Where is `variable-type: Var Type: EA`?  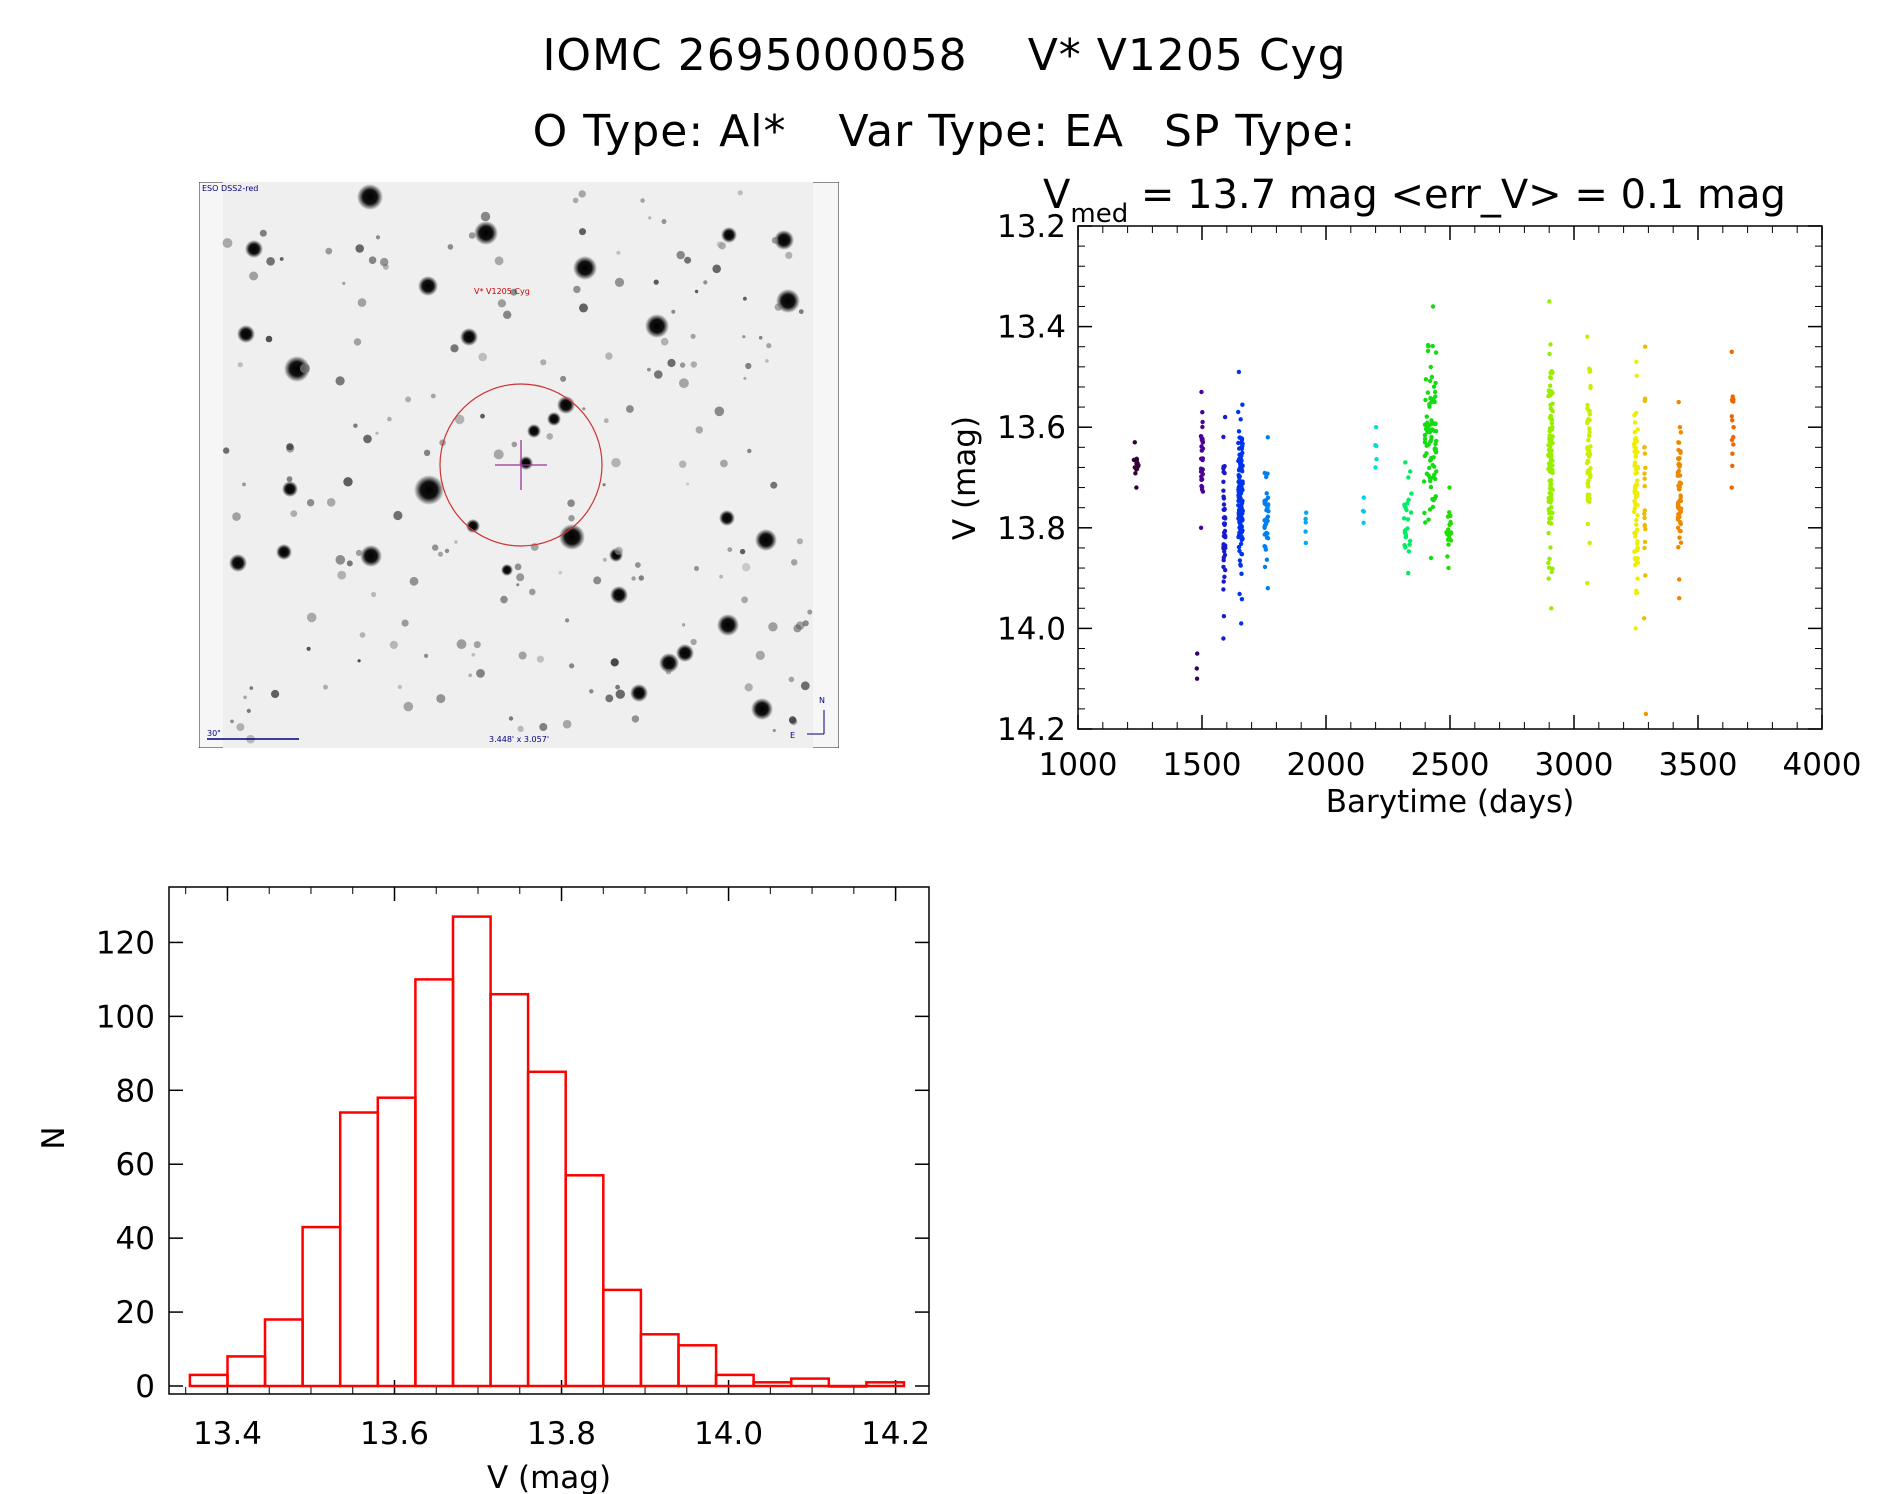
variable-type: Var Type: EA is located at coordinates (981, 131).